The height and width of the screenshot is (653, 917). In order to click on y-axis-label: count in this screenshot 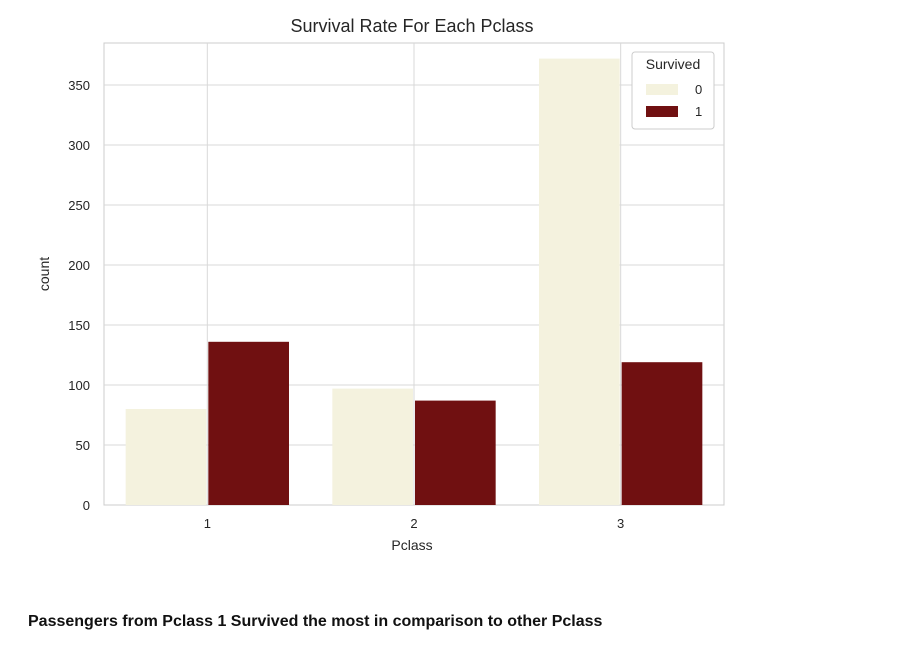, I will do `click(44, 274)`.